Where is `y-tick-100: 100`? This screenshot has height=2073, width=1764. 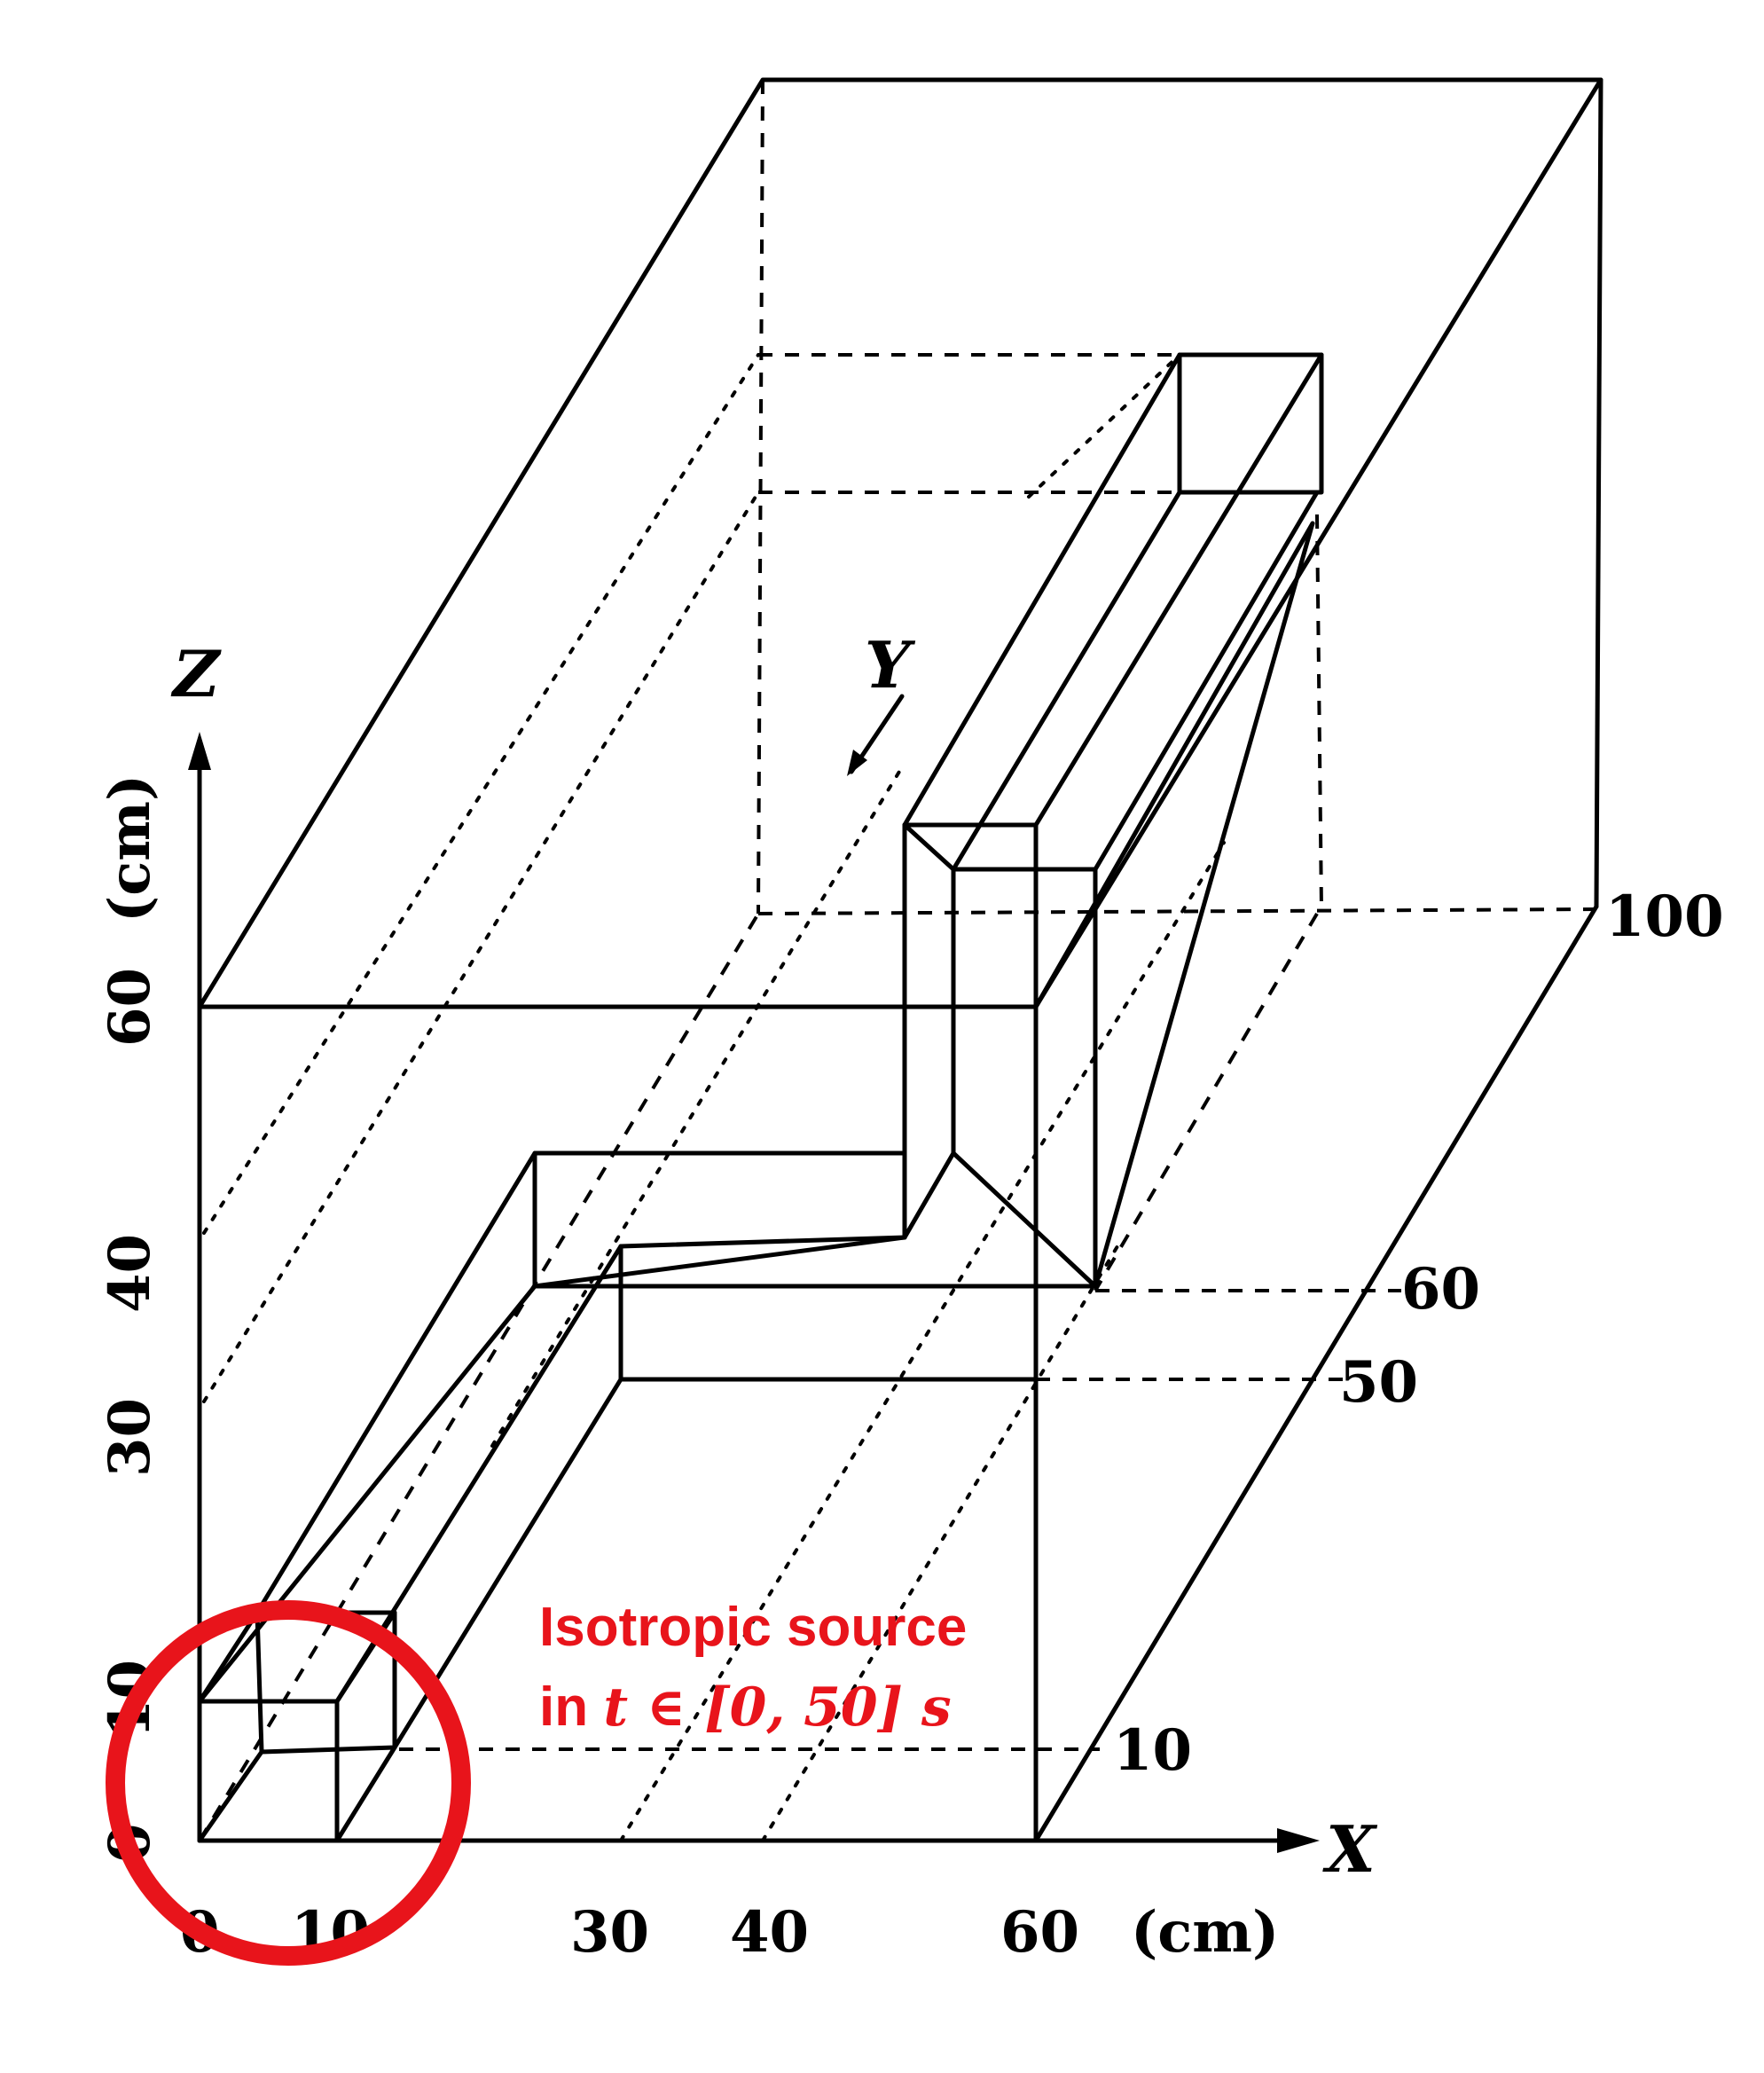 y-tick-100: 100 is located at coordinates (1664, 916).